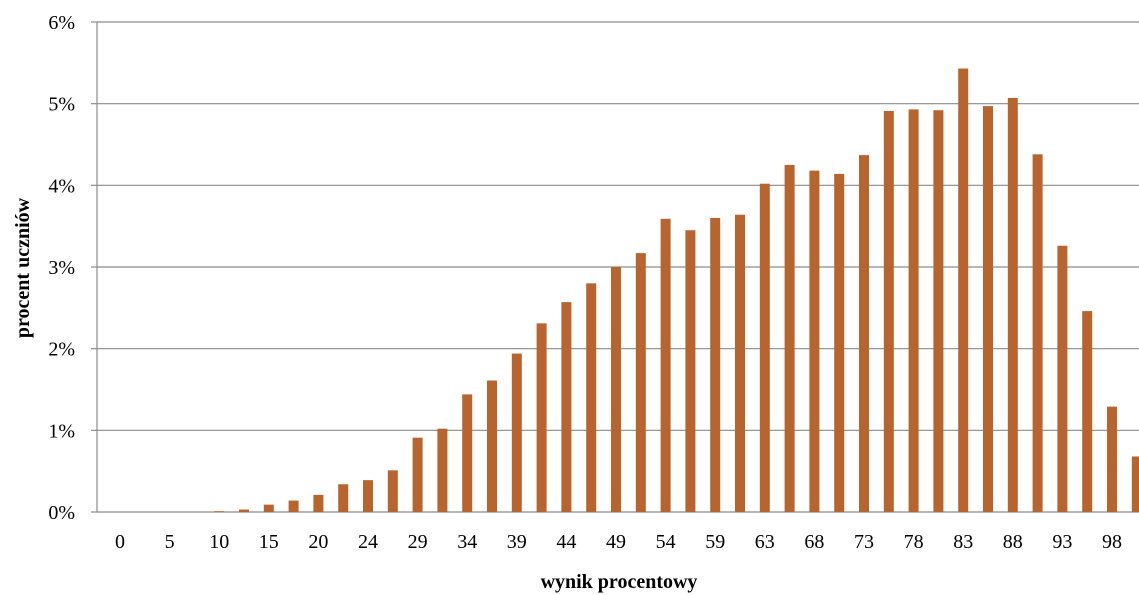  Describe the element at coordinates (715, 542) in the screenshot. I see `x-tick-label: 59` at that location.